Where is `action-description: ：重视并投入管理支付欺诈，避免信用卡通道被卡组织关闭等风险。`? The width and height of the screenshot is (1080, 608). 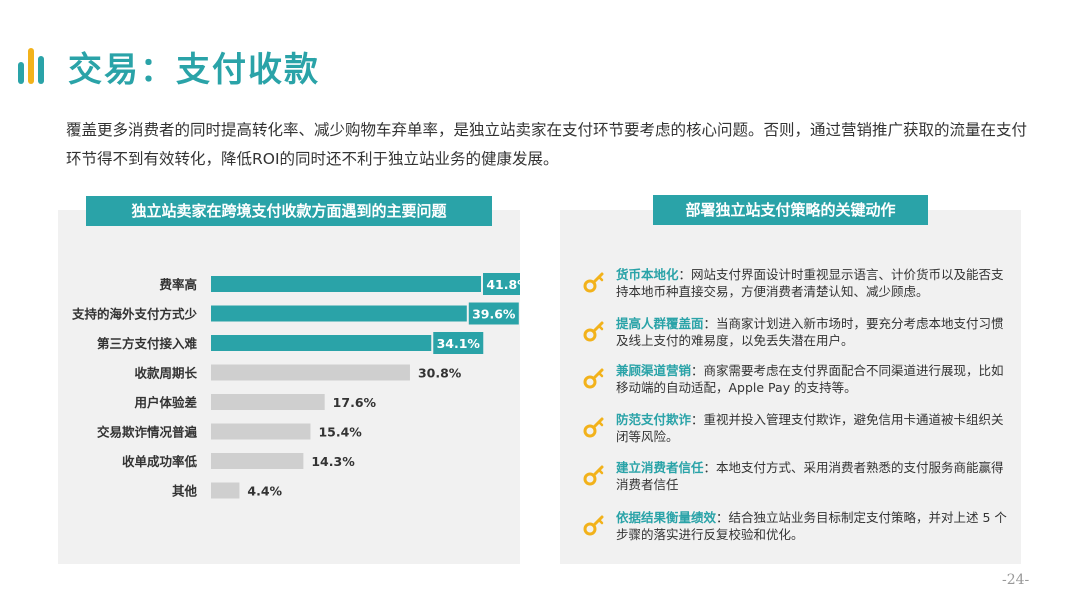 action-description: ：重视并投入管理支付欺诈，避免信用卡通道被卡组织关闭等风险。 is located at coordinates (810, 428).